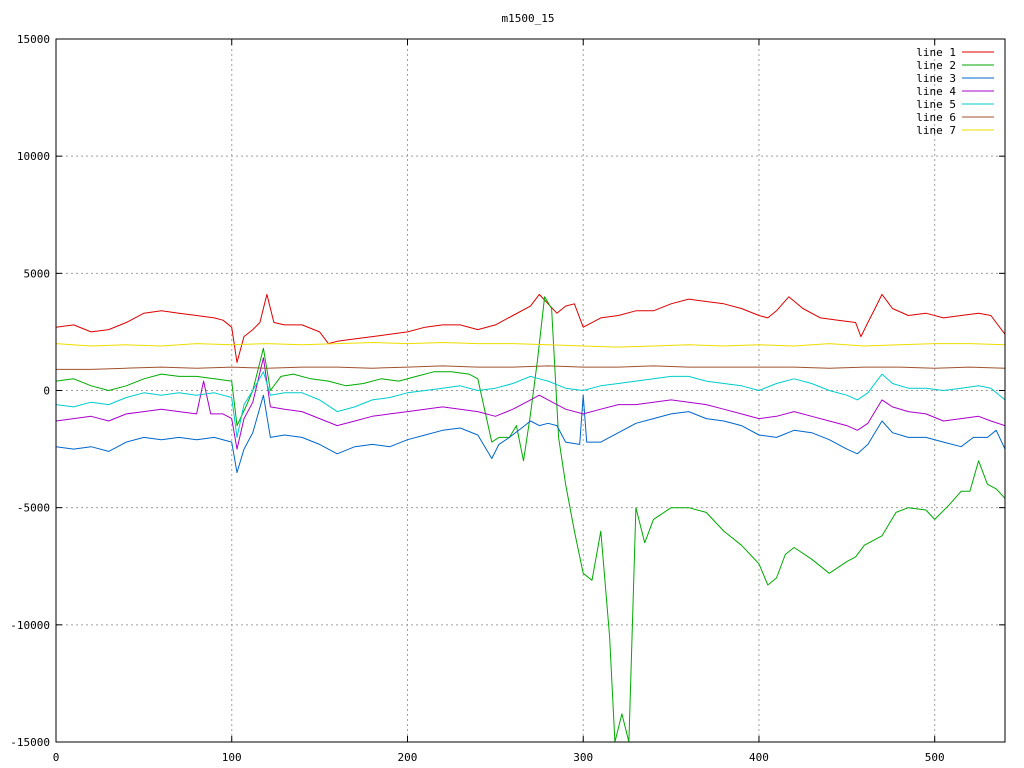 This screenshot has height=768, width=1024. I want to click on legend-label-5: line 5, so click(936, 104).